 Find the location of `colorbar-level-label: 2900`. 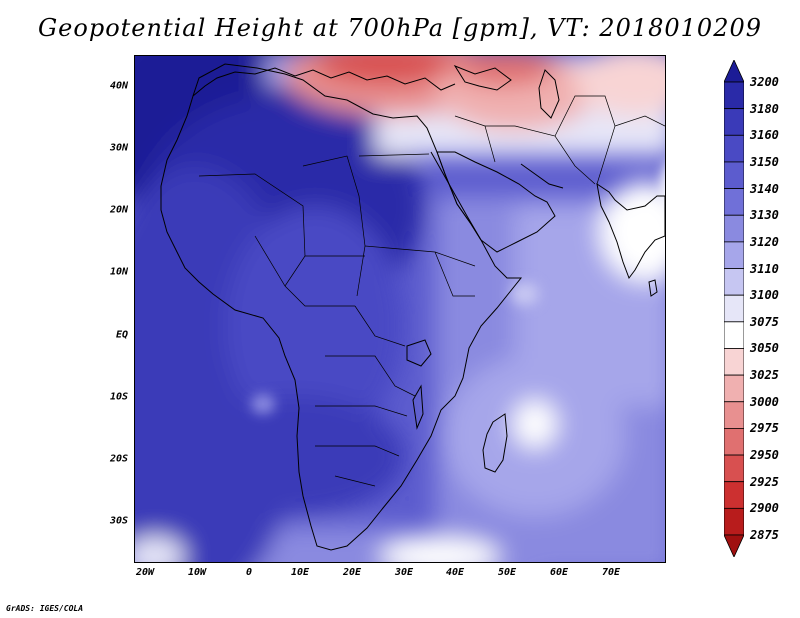

colorbar-level-label: 2900 is located at coordinates (764, 508).